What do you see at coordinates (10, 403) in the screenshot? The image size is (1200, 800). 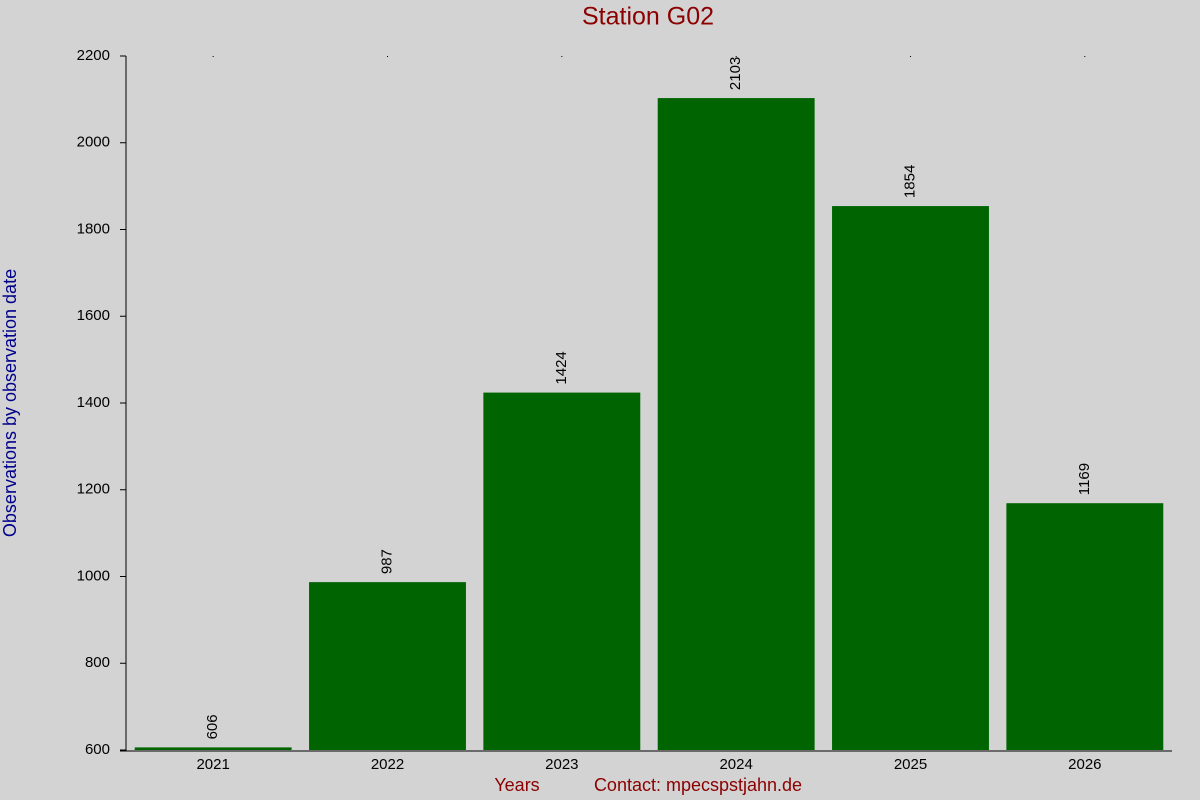 I see `y-axis-label: Observations by observation date` at bounding box center [10, 403].